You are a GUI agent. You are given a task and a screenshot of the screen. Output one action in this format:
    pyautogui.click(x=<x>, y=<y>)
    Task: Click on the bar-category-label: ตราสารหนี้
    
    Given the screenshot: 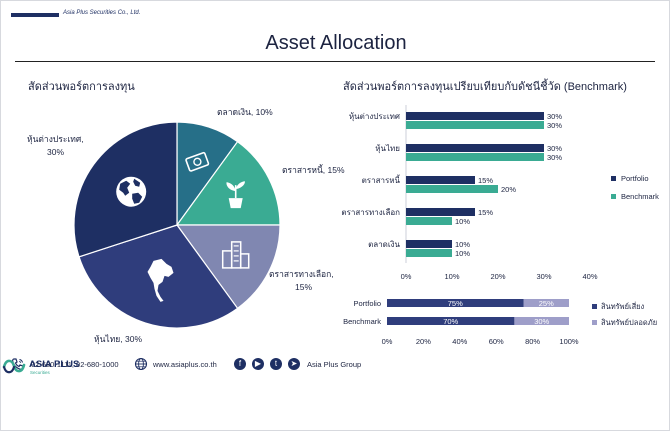 What is the action you would take?
    pyautogui.click(x=381, y=179)
    